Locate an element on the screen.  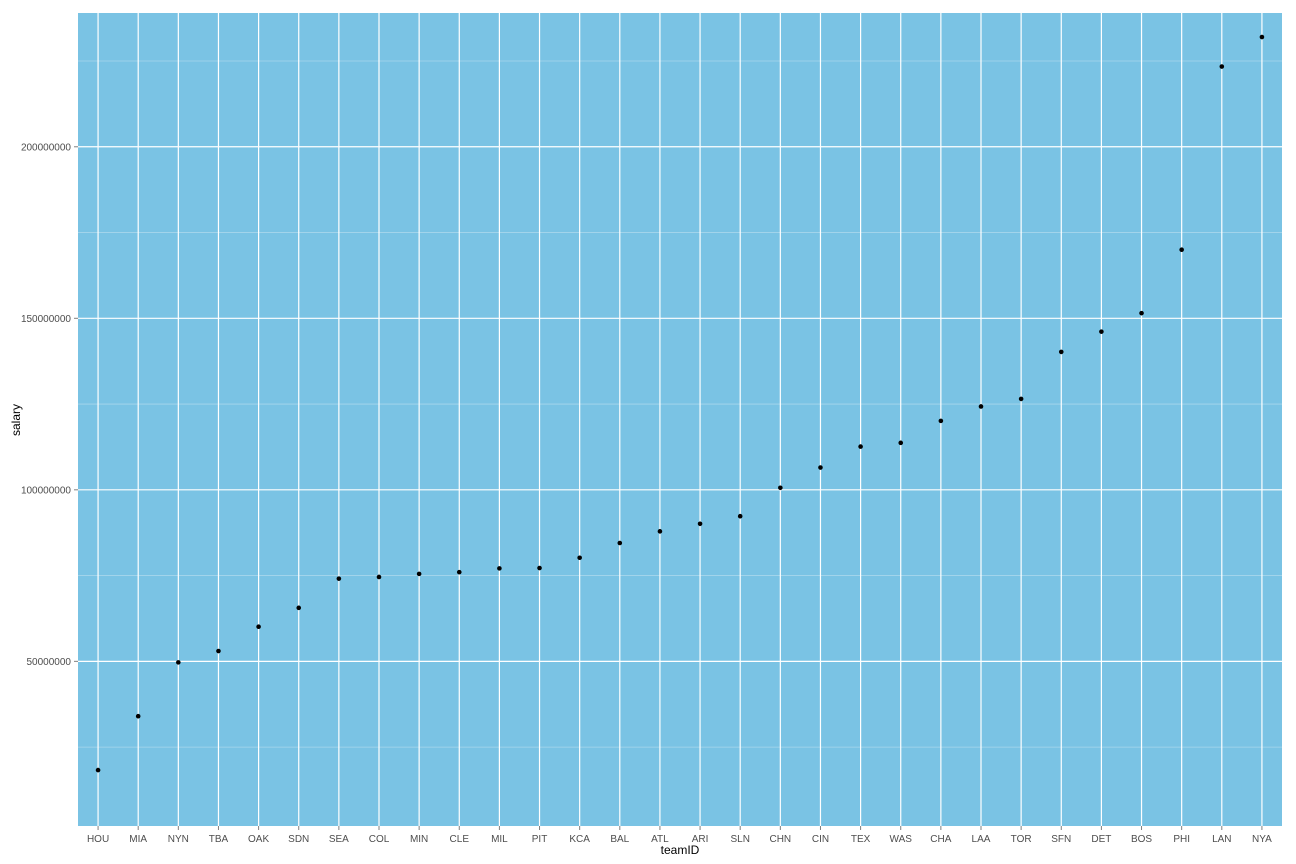
x-tick-label: MIL is located at coordinates (499, 839).